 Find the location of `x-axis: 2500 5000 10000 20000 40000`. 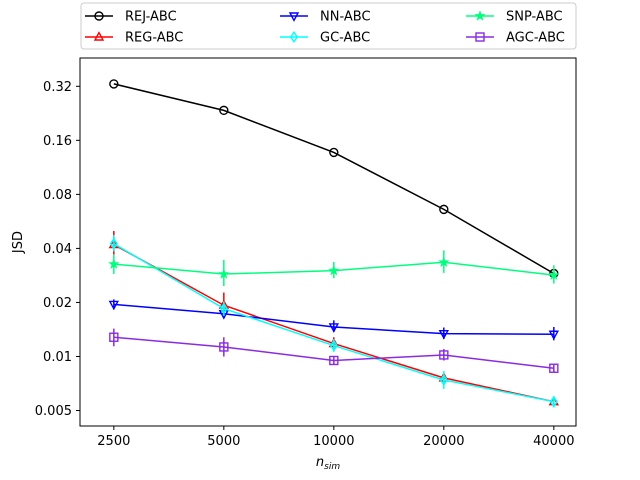

x-axis: 2500 5000 10000 20000 40000 is located at coordinates (336, 437).